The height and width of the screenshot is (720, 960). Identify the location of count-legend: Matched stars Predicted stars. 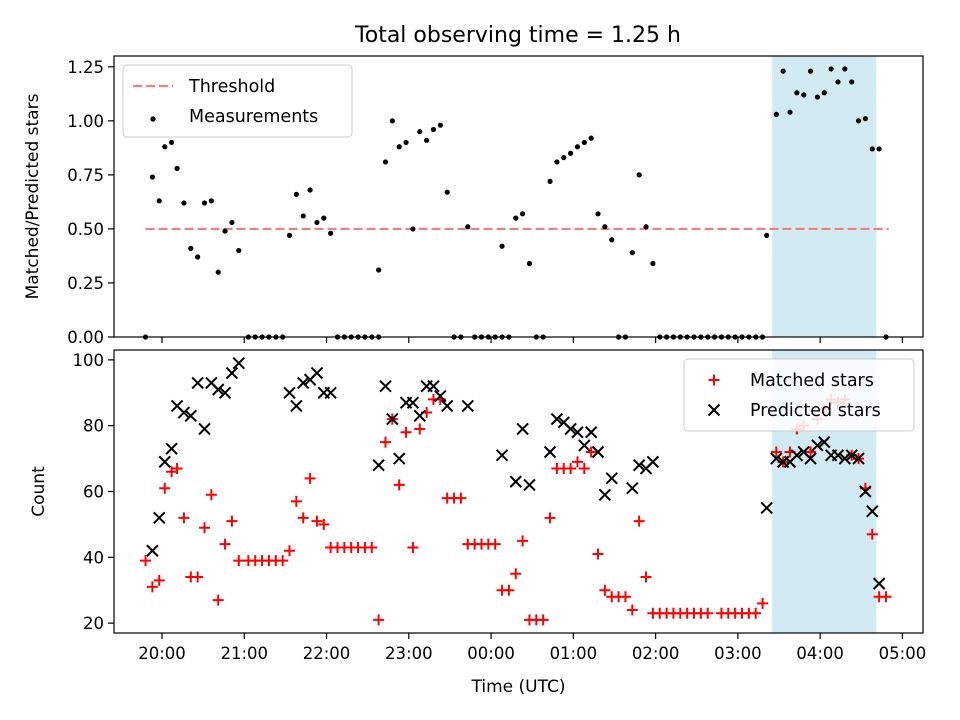
(799, 395).